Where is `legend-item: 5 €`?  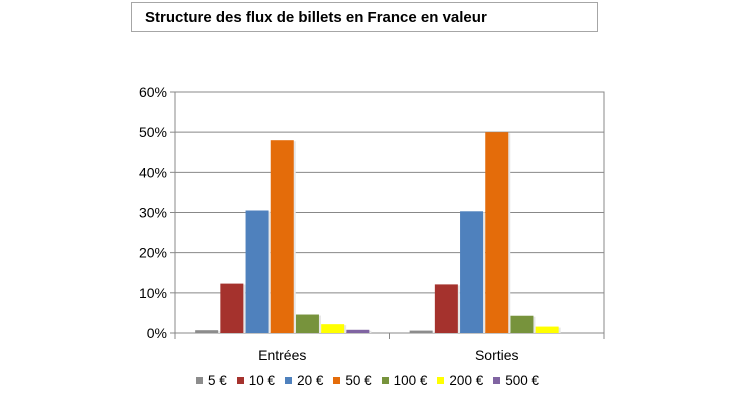 legend-item: 5 € is located at coordinates (211, 380).